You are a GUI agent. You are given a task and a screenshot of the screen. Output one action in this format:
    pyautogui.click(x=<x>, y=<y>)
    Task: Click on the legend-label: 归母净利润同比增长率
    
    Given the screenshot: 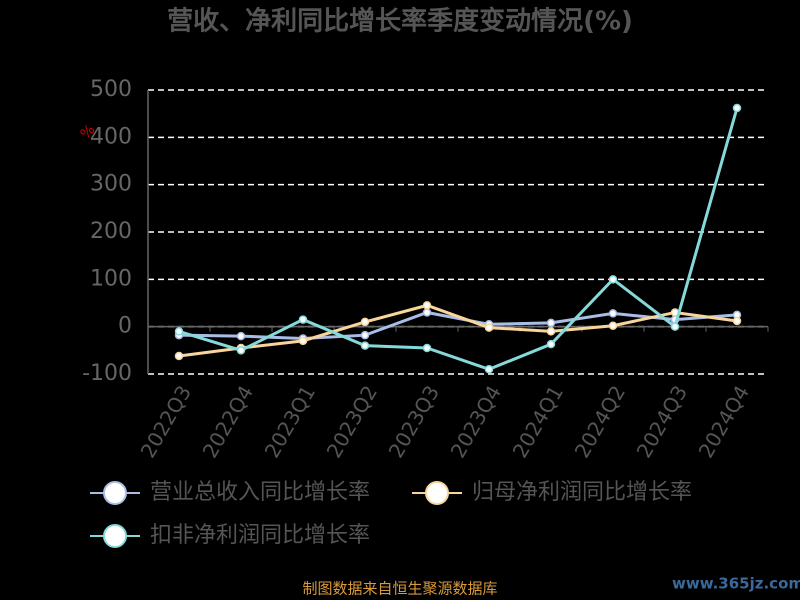 What is the action you would take?
    pyautogui.click(x=582, y=492)
    